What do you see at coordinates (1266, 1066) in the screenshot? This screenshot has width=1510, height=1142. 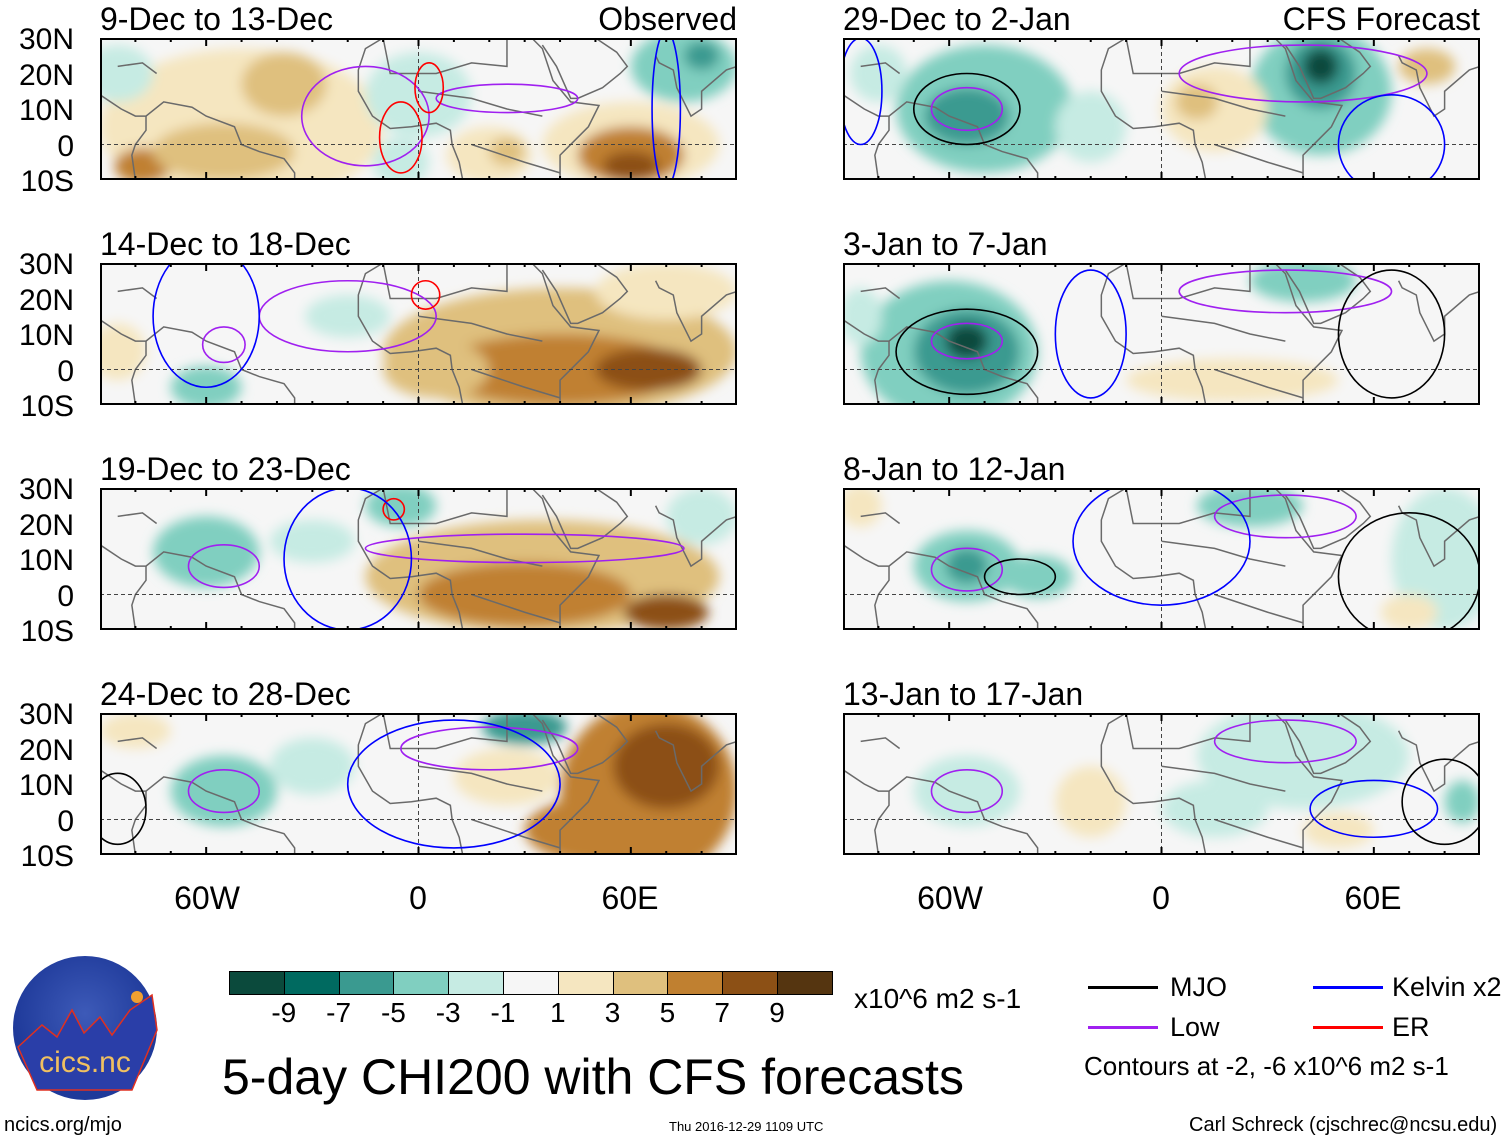 I see `contour-note: Contours at -2, -6 x10^6 m2 s-1` at bounding box center [1266, 1066].